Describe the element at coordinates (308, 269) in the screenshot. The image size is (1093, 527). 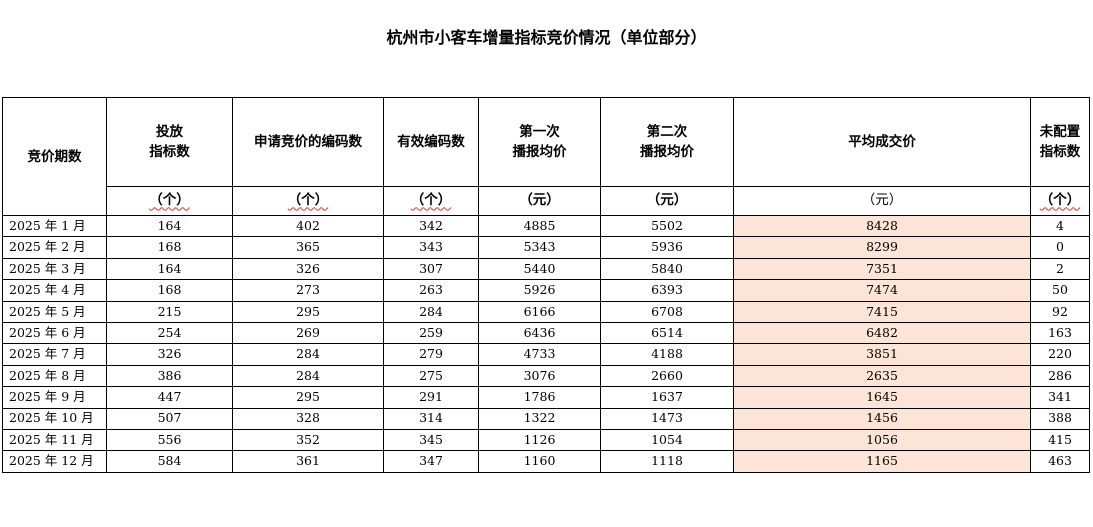
I see `cell-applications: 326` at that location.